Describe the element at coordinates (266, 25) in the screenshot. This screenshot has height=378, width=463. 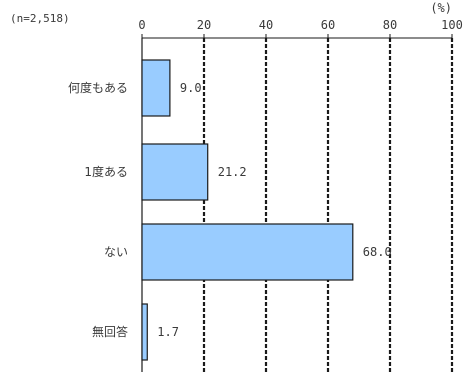
I see `tick-label-40: 40` at that location.